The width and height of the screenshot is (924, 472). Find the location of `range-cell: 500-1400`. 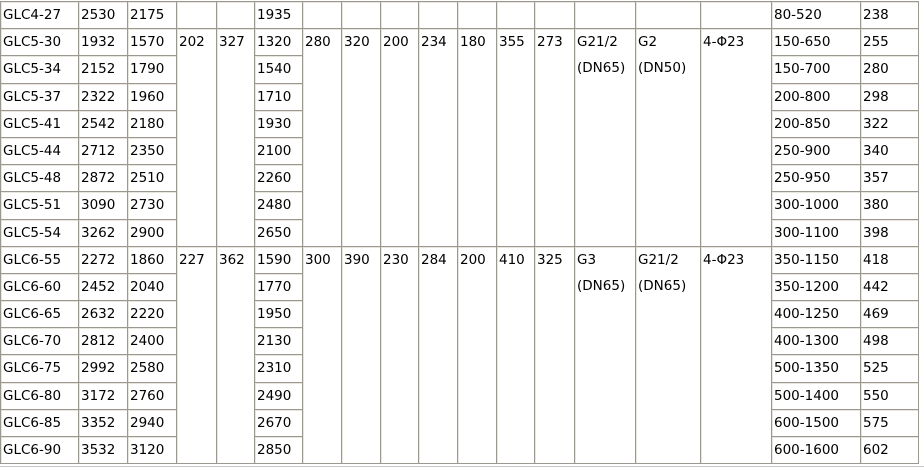

range-cell: 500-1400 is located at coordinates (816, 395).